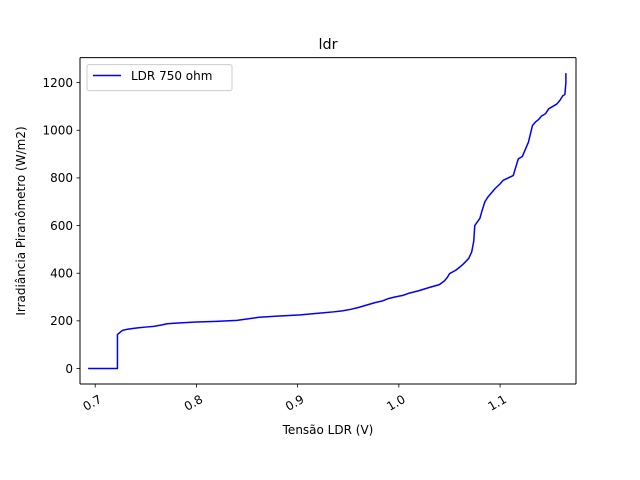 The height and width of the screenshot is (480, 640). I want to click on x-axis: 0.7 0.8 0.9 1.0 1.1, so click(295, 399).